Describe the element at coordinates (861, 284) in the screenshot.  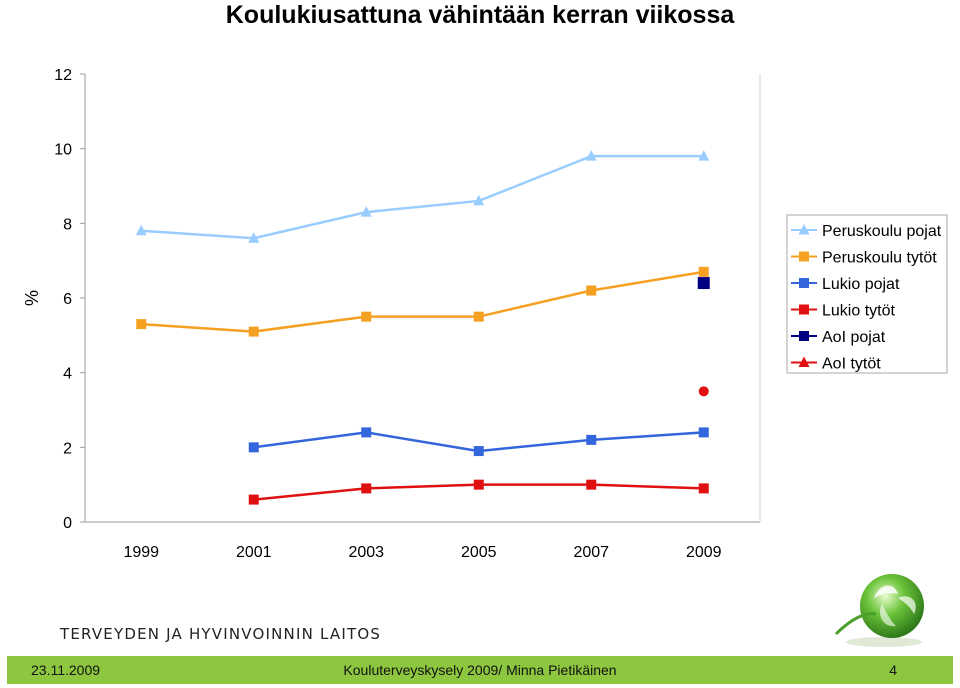
I see `legend-label: Lukio pojat` at that location.